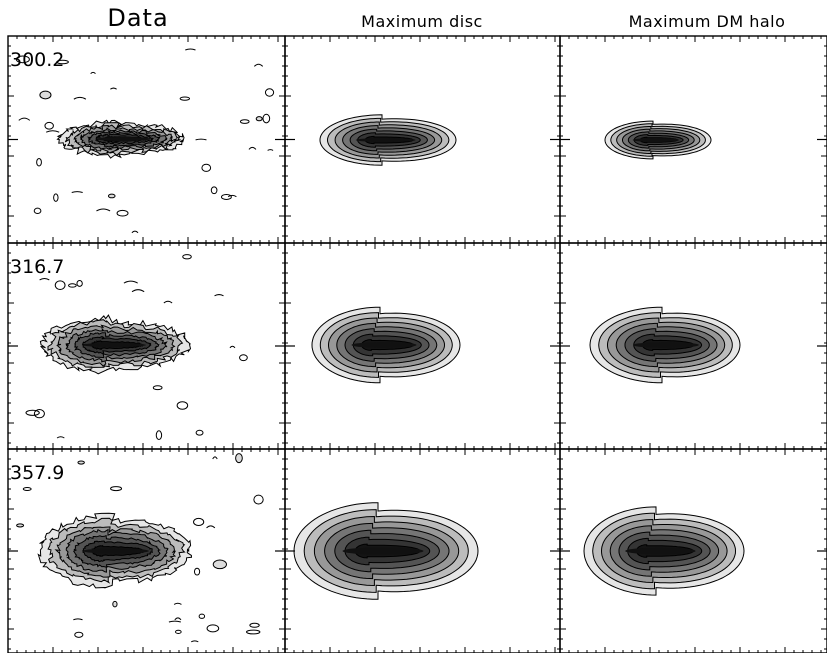 The image size is (827, 653). What do you see at coordinates (138, 18) in the screenshot?
I see `column-title-data: Data` at bounding box center [138, 18].